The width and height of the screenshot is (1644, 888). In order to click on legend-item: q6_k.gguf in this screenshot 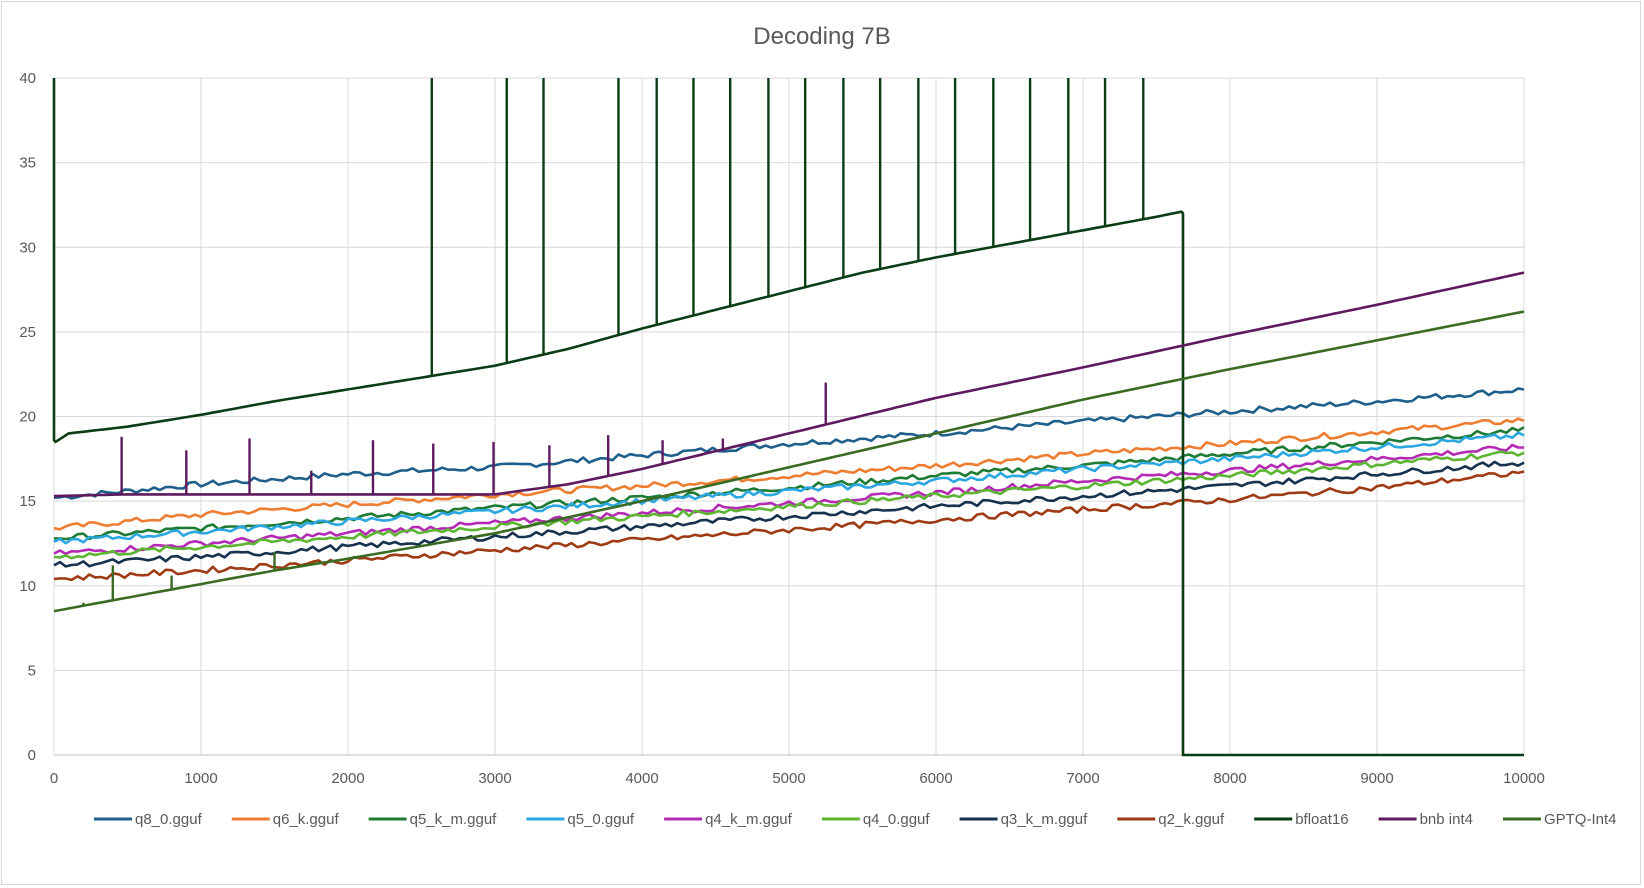, I will do `click(285, 819)`.